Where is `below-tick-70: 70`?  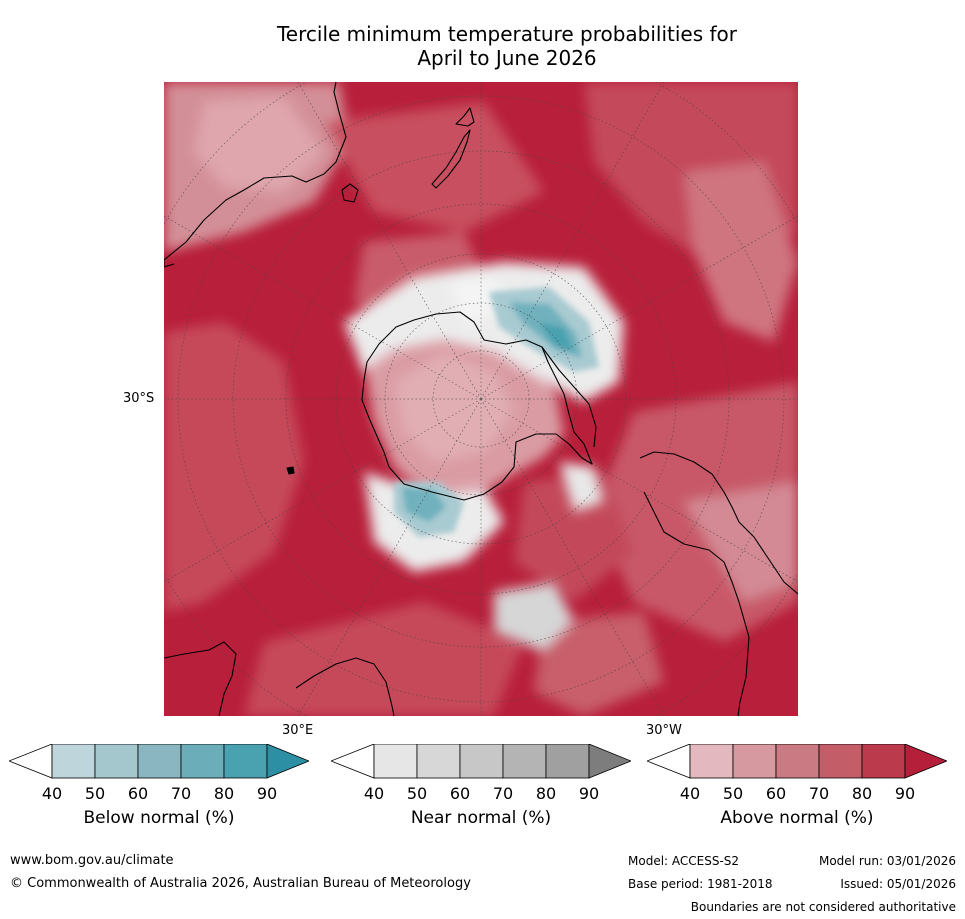
below-tick-70: 70 is located at coordinates (181, 793).